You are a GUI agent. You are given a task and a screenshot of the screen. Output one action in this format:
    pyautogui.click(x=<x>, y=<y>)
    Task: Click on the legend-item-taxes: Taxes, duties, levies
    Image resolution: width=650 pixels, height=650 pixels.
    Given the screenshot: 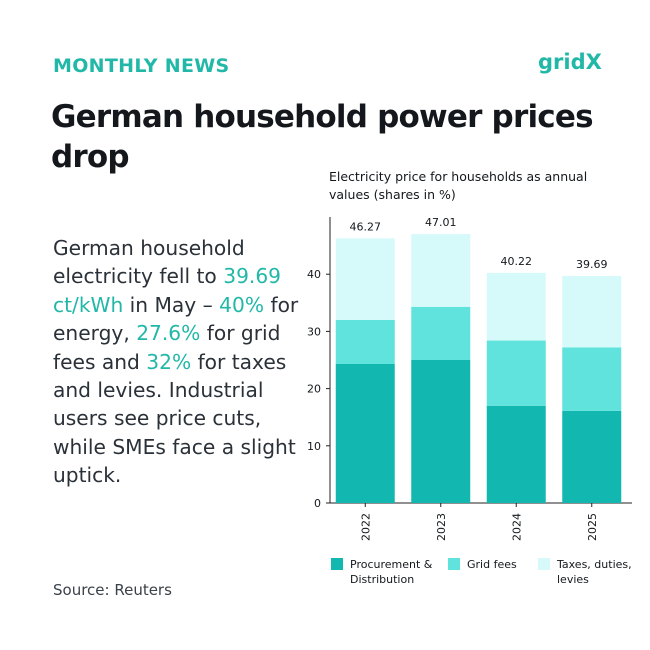 What is the action you would take?
    pyautogui.click(x=590, y=572)
    